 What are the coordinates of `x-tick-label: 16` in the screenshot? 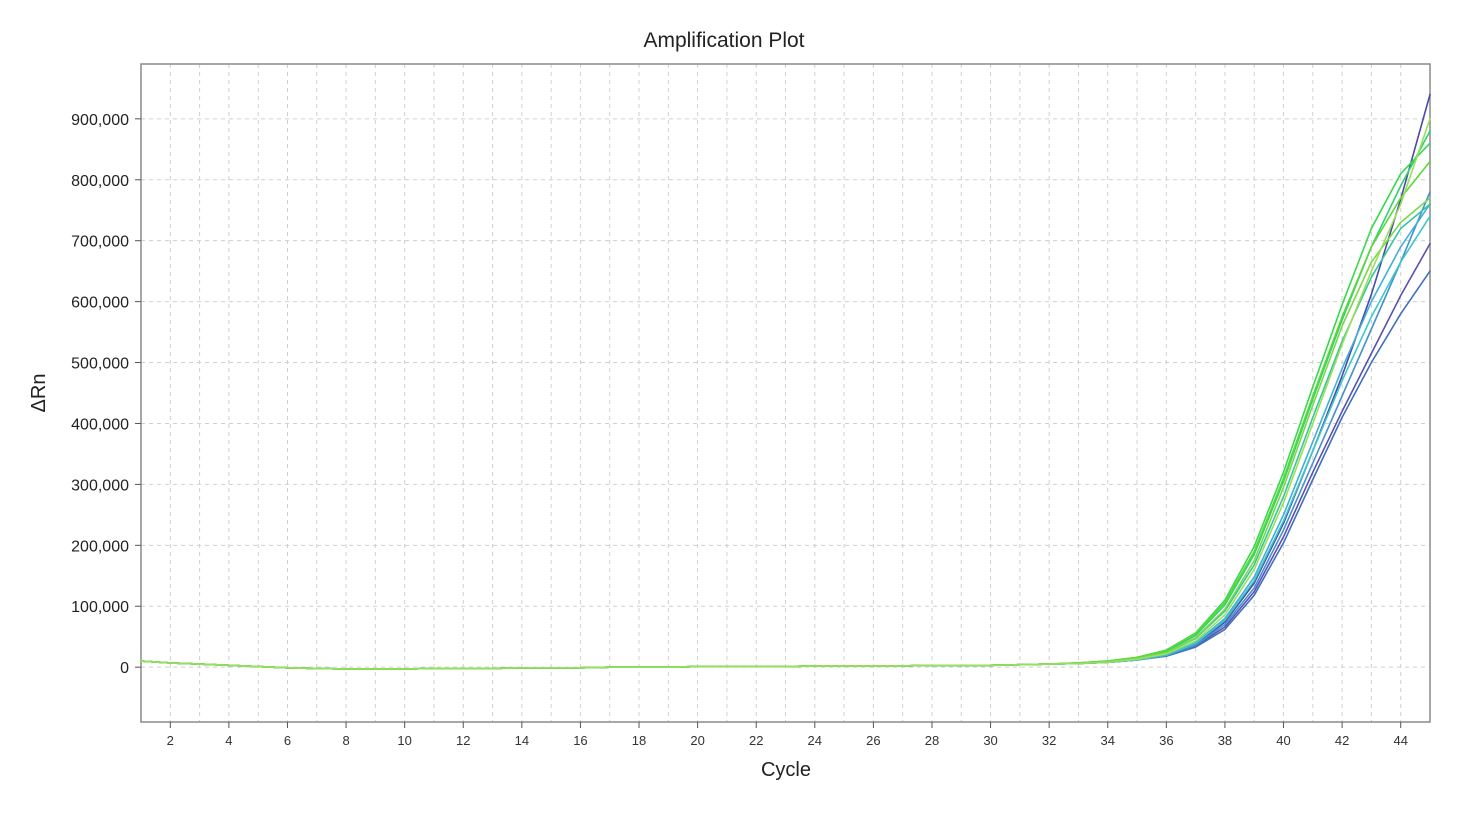 It's located at (580, 740).